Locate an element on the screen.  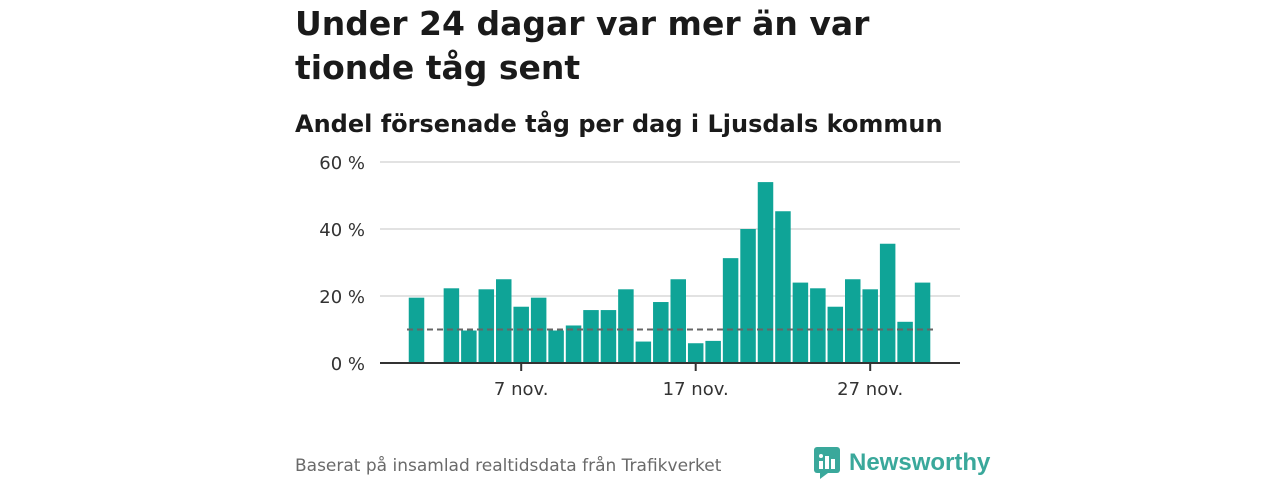
brand: Newsworthy is located at coordinates (902, 463).